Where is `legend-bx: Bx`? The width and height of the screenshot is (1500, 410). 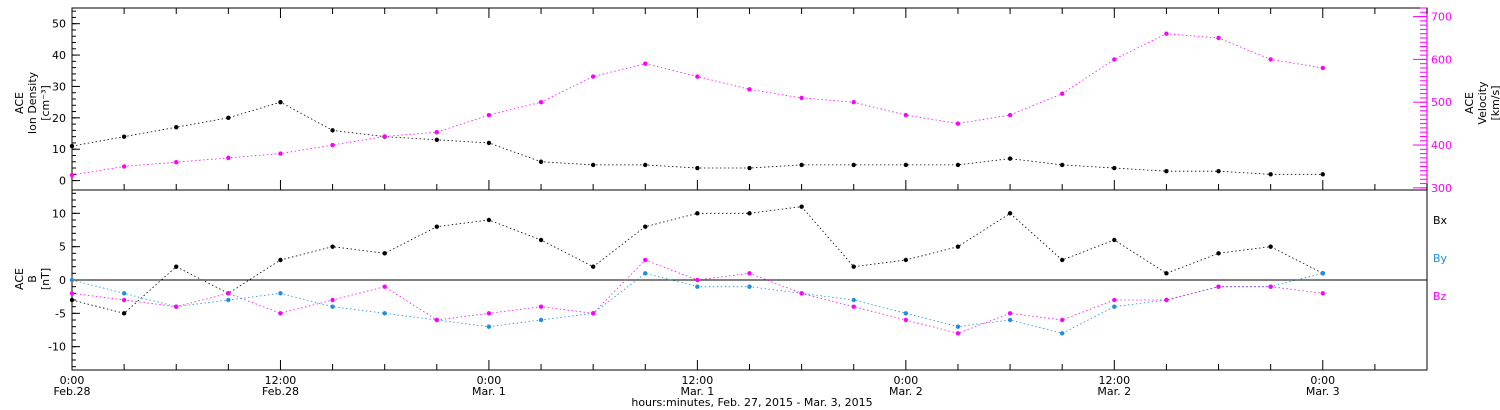
legend-bx: Bx is located at coordinates (1440, 220).